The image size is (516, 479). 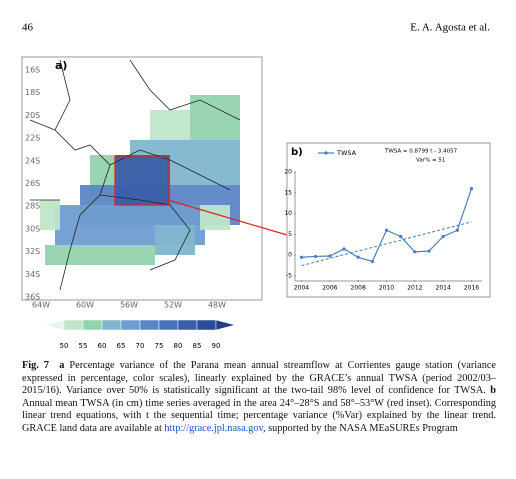 I want to click on lat-label: 34S, so click(x=32, y=274).